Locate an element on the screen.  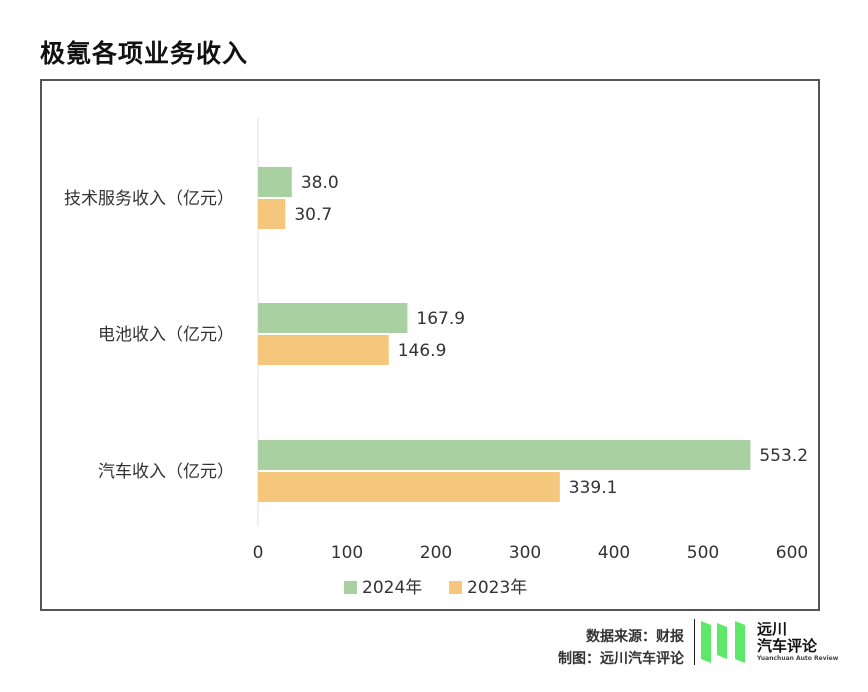
chart-author: 制图：远川汽车评论 is located at coordinates (621, 659).